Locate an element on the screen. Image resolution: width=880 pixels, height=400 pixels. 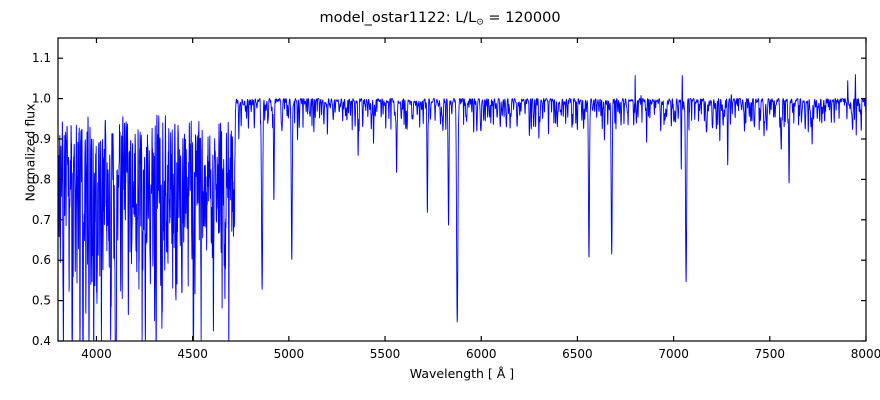
title-sun-subscript: ⊙ is located at coordinates (480, 22).